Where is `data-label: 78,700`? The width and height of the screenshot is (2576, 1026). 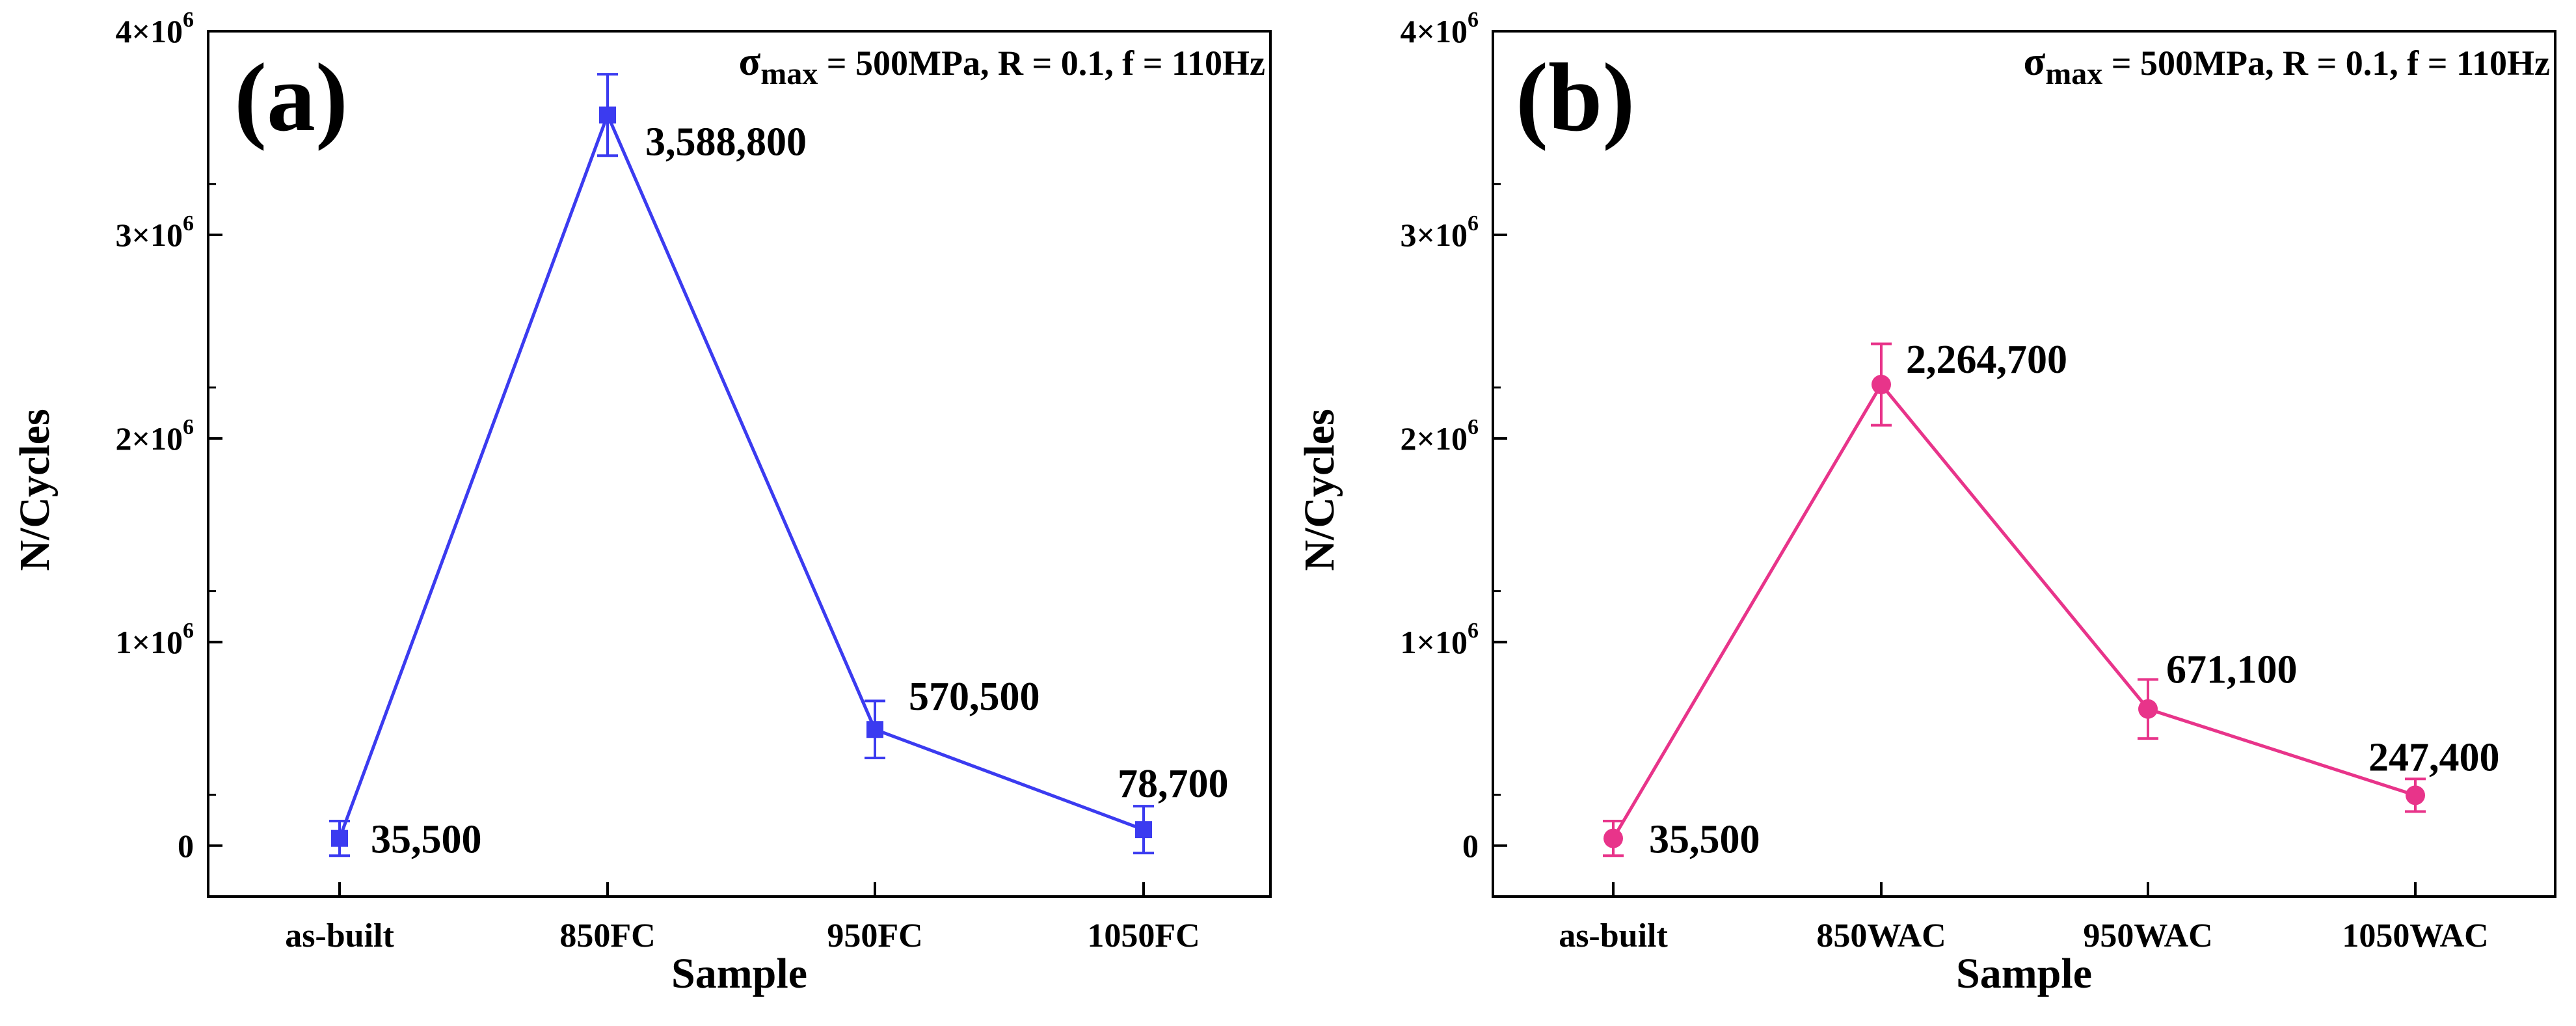
data-label: 78,700 is located at coordinates (1173, 784).